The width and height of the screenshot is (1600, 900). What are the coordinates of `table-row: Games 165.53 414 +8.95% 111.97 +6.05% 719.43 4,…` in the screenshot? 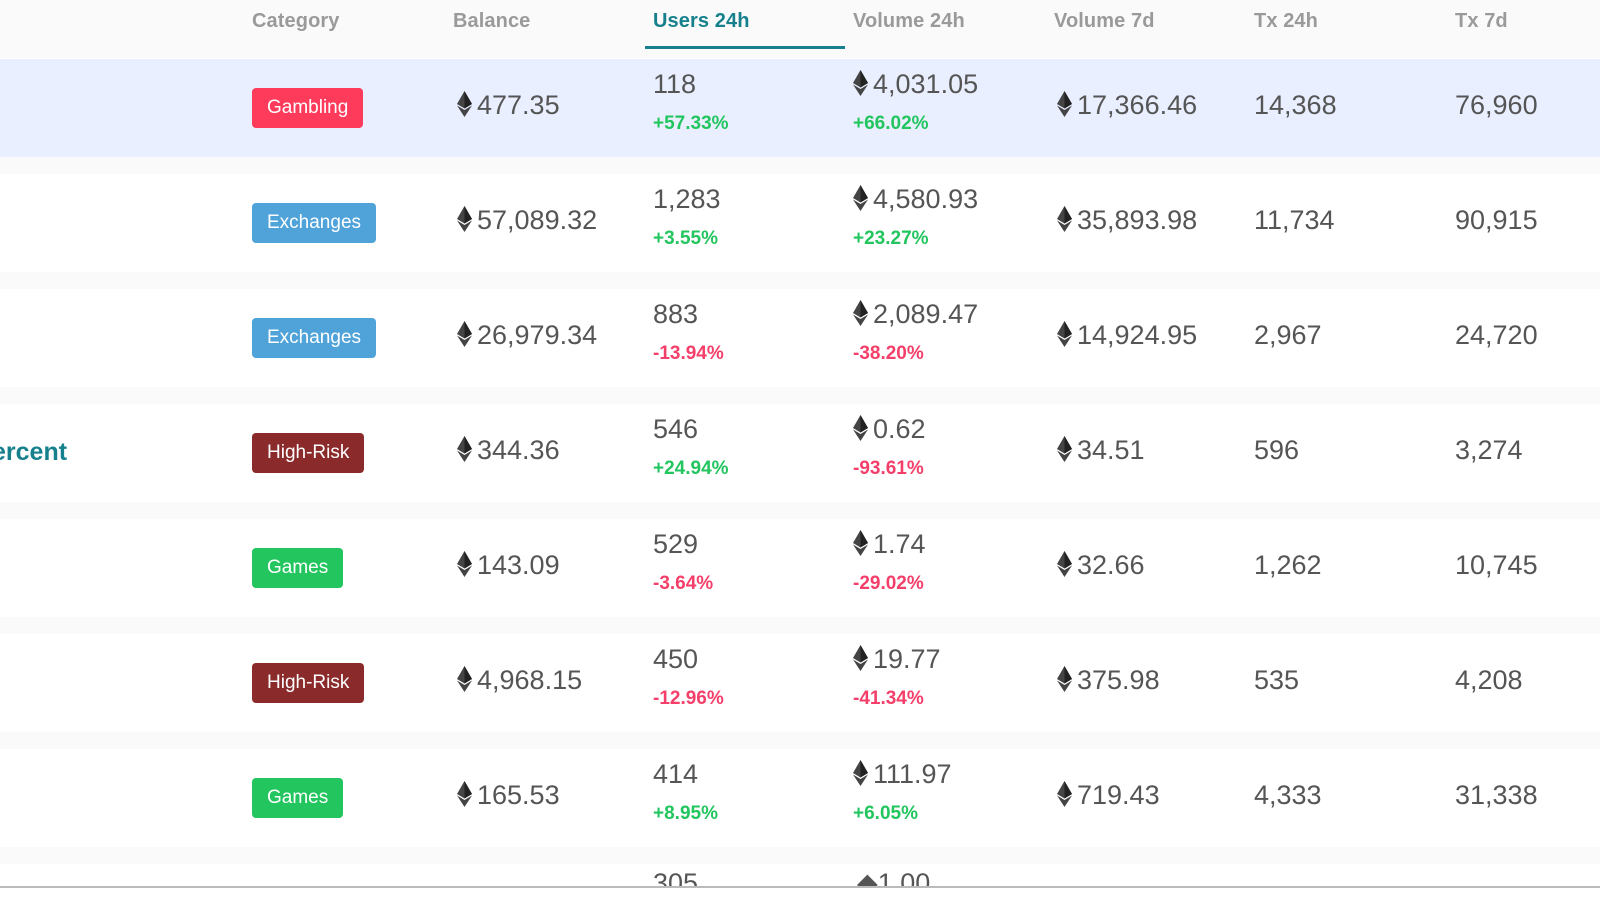 It's located at (800, 798).